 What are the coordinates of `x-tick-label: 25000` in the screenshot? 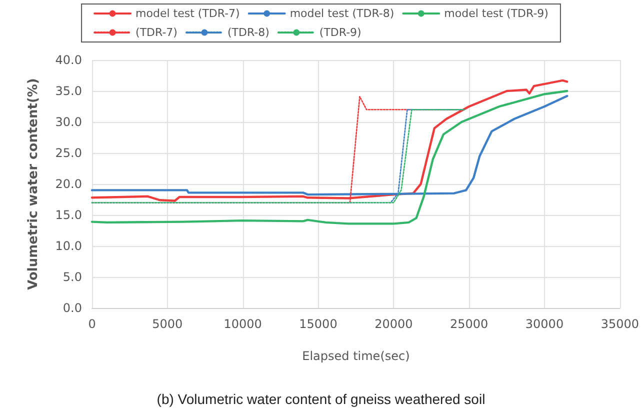 It's located at (469, 324).